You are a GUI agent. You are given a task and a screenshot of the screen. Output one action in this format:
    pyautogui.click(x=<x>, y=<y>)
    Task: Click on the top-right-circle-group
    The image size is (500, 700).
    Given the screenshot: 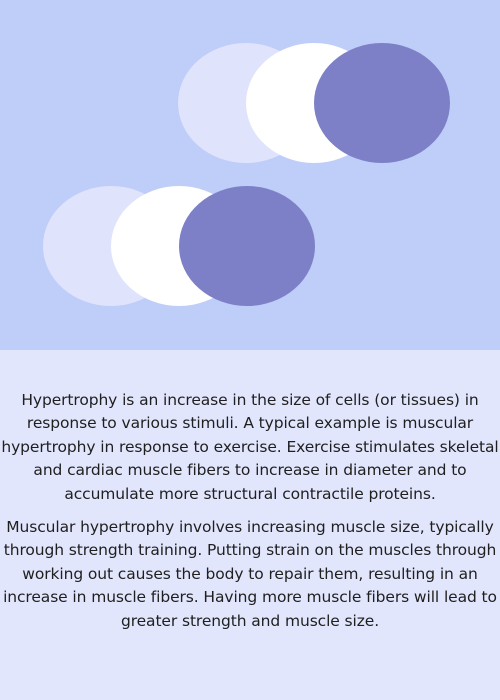 What is the action you would take?
    pyautogui.click(x=314, y=103)
    